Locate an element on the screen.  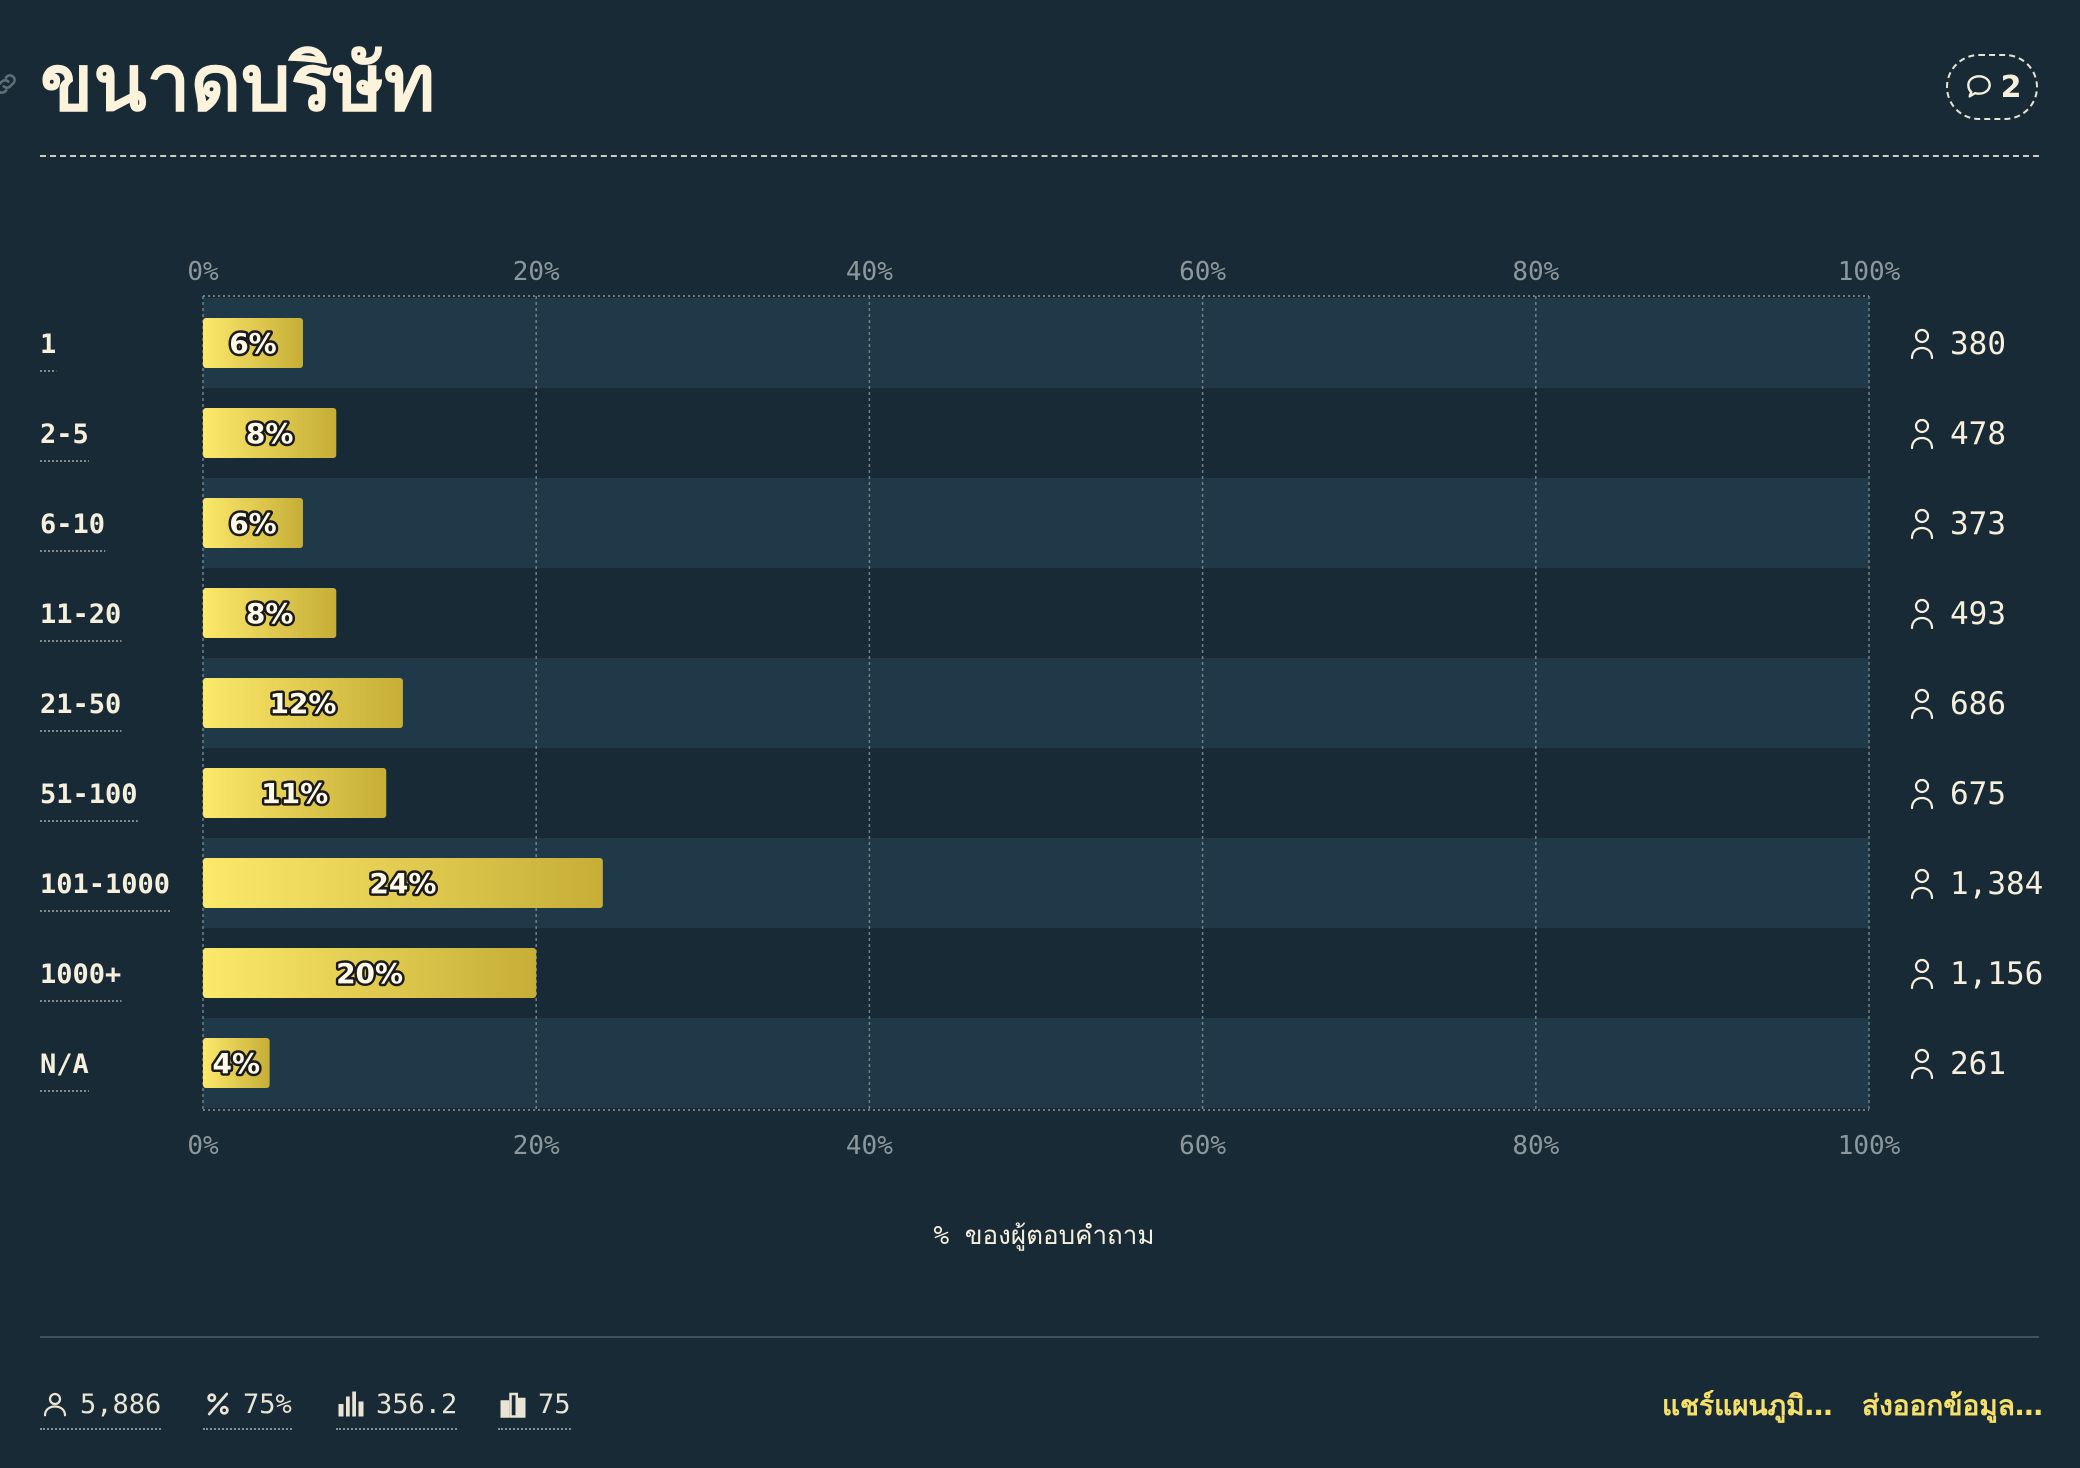
x-tick-label-top: 80% is located at coordinates (1535, 272).